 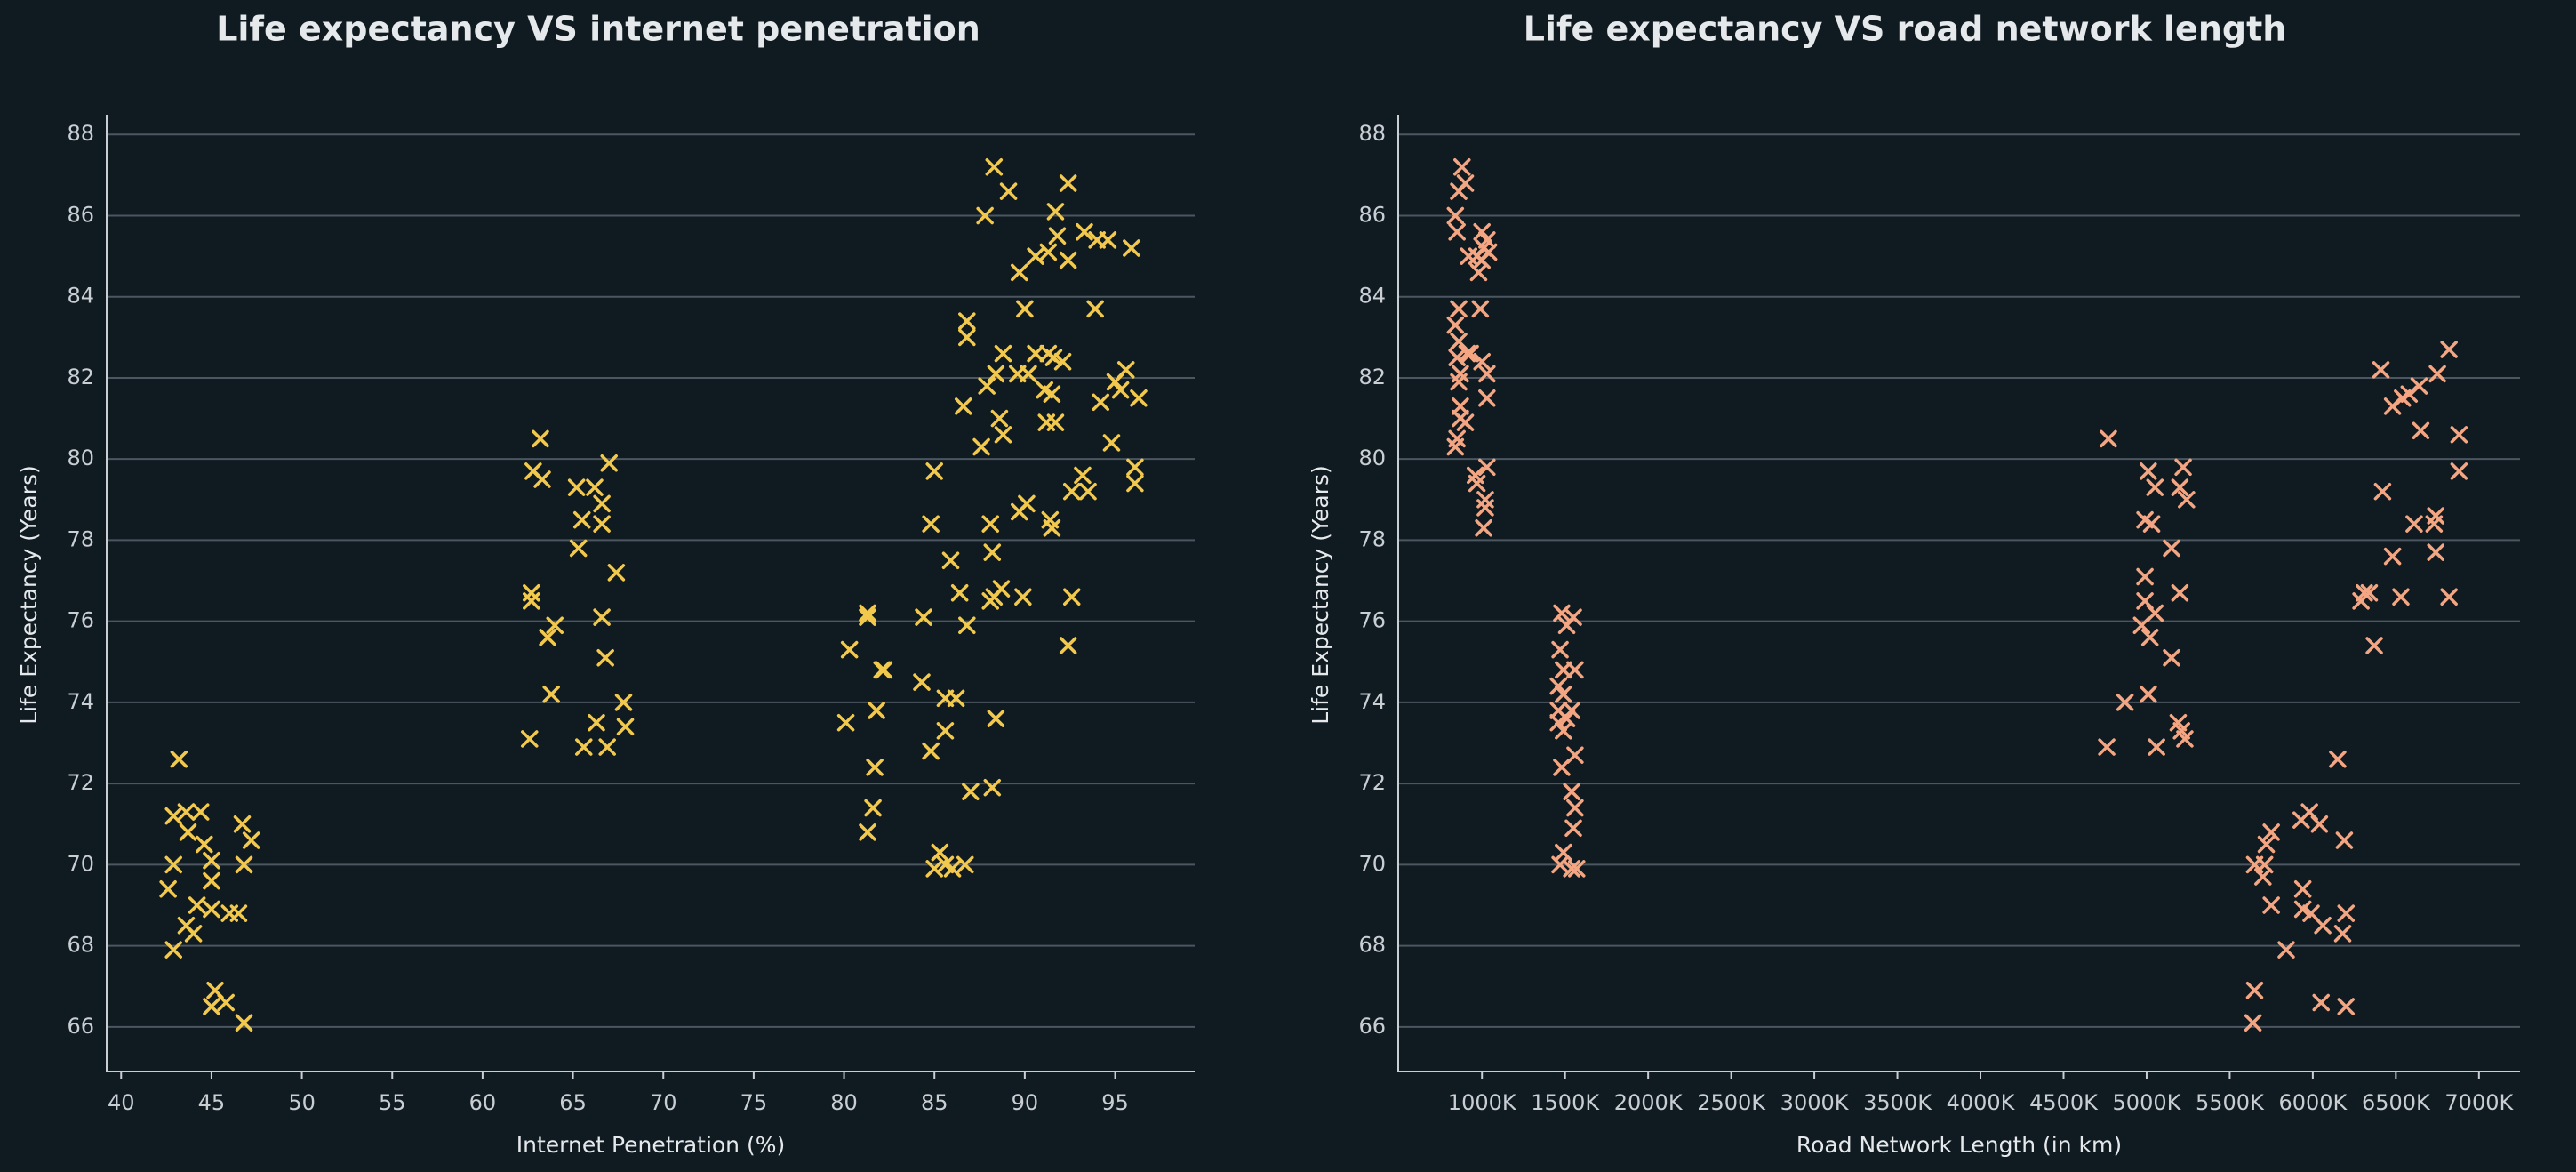 What do you see at coordinates (1649, 1102) in the screenshot?
I see `x-tick-label: 2000K` at bounding box center [1649, 1102].